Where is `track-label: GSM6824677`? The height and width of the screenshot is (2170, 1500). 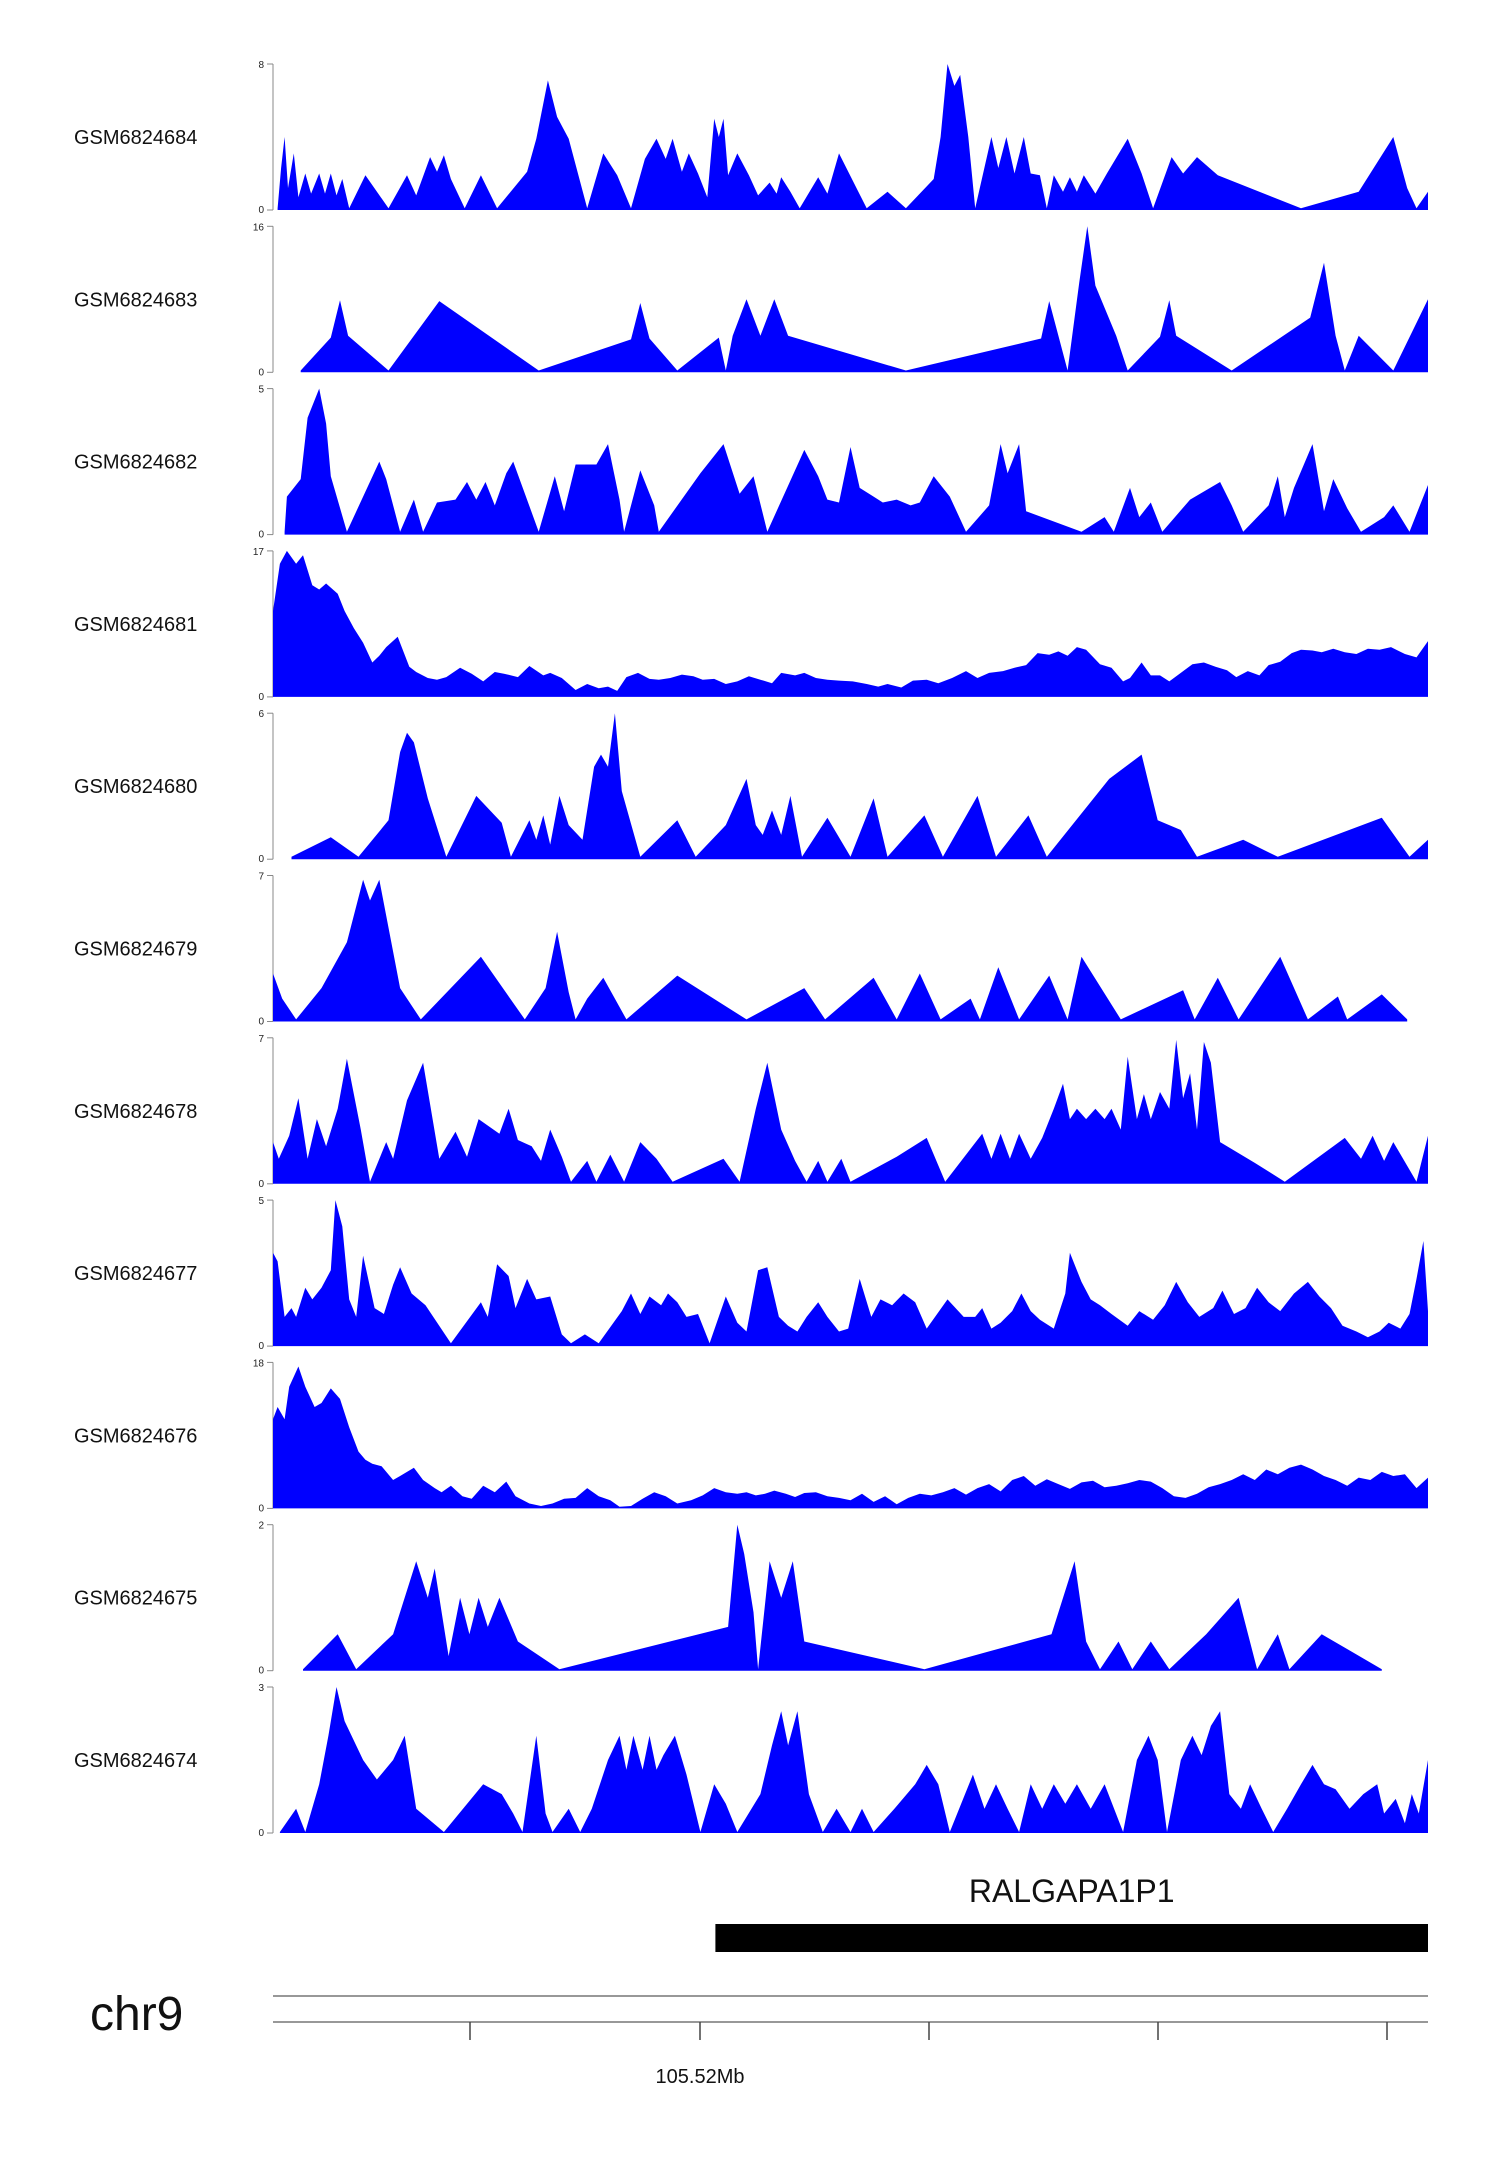
track-label: GSM6824677 is located at coordinates (135, 1274).